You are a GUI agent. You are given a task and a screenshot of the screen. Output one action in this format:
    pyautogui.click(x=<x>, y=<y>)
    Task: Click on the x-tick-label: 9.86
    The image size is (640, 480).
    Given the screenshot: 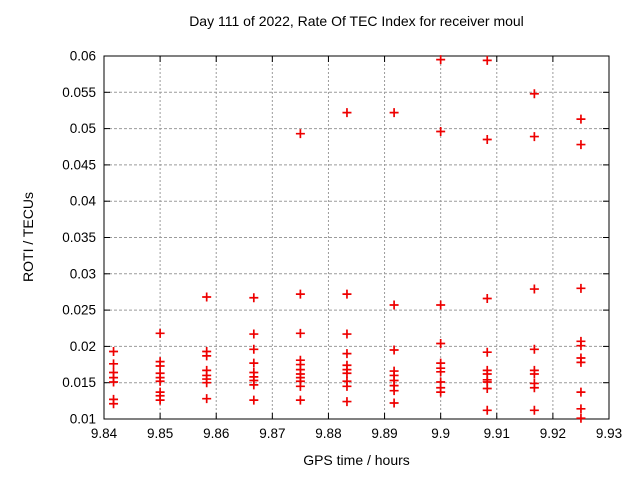 What is the action you would take?
    pyautogui.click(x=216, y=433)
    